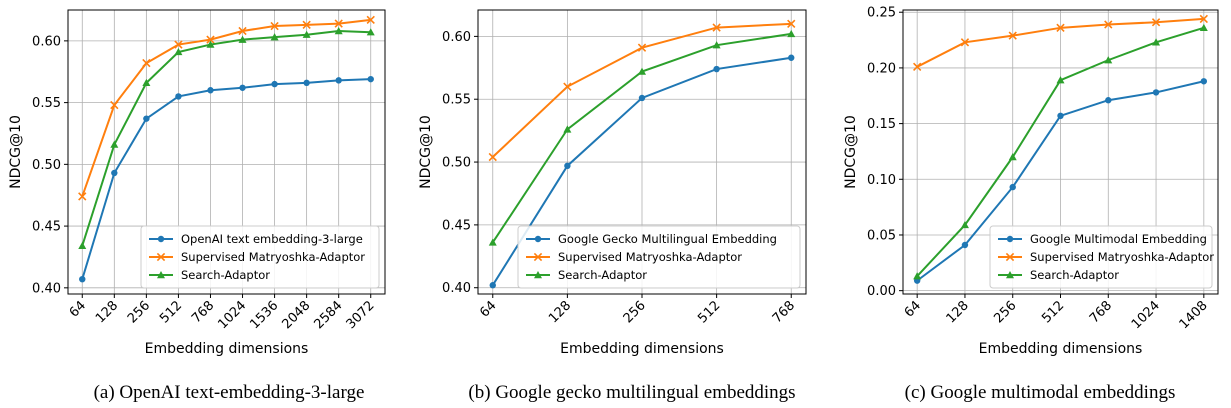 The image size is (1231, 408). Describe the element at coordinates (881, 291) in the screenshot. I see `y-tick-label: 0.00` at that location.